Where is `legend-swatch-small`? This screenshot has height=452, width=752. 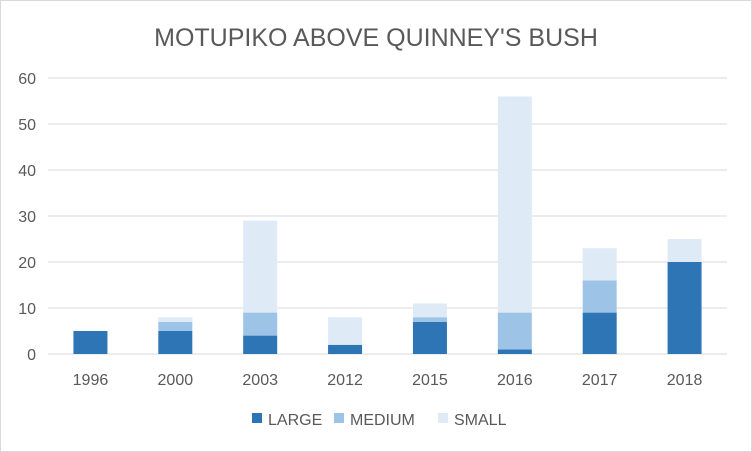
legend-swatch-small is located at coordinates (443, 418).